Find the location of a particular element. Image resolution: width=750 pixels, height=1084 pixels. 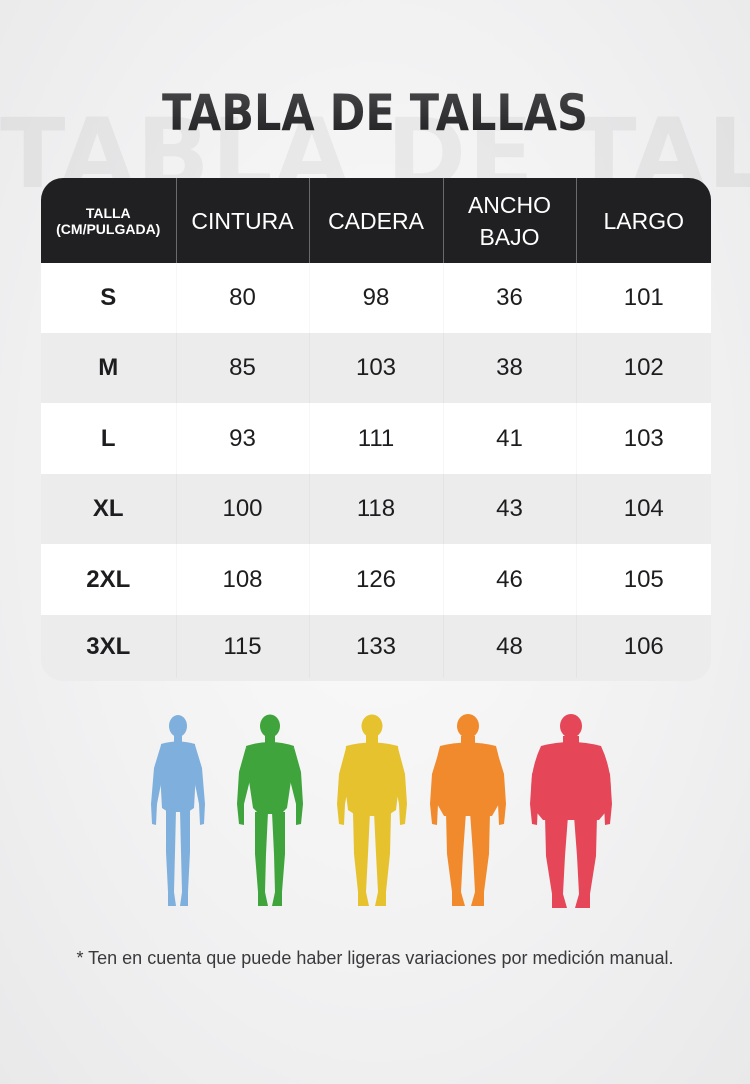

table-row: XL 100 118 43 104 is located at coordinates (376, 509).